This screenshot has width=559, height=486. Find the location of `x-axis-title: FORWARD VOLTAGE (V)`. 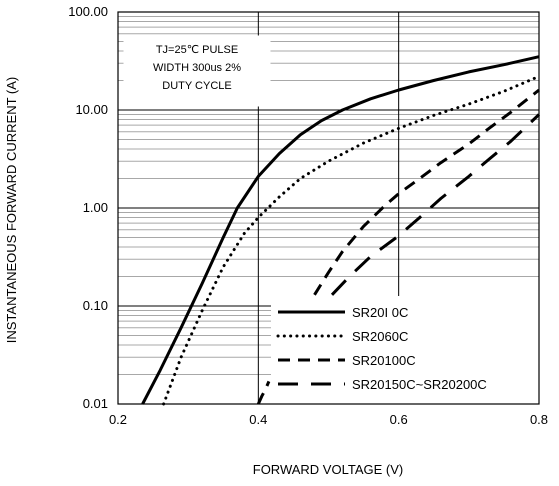

x-axis-title: FORWARD VOLTAGE (V) is located at coordinates (328, 469).